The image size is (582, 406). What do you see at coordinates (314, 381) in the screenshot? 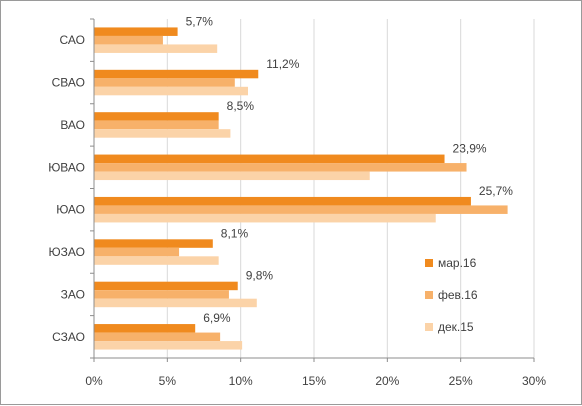
I see `x-tick-label: 15%` at bounding box center [314, 381].